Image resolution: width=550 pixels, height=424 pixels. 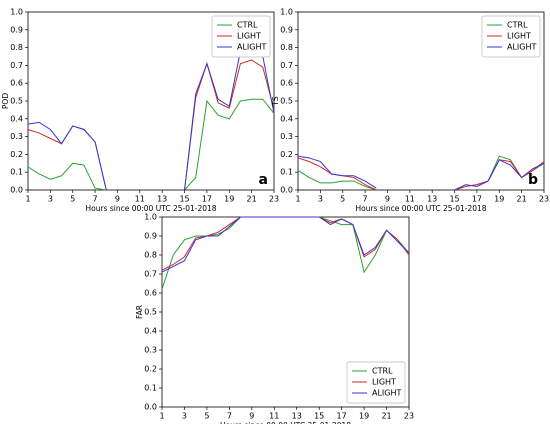 I want to click on panel-label: a, so click(x=263, y=180).